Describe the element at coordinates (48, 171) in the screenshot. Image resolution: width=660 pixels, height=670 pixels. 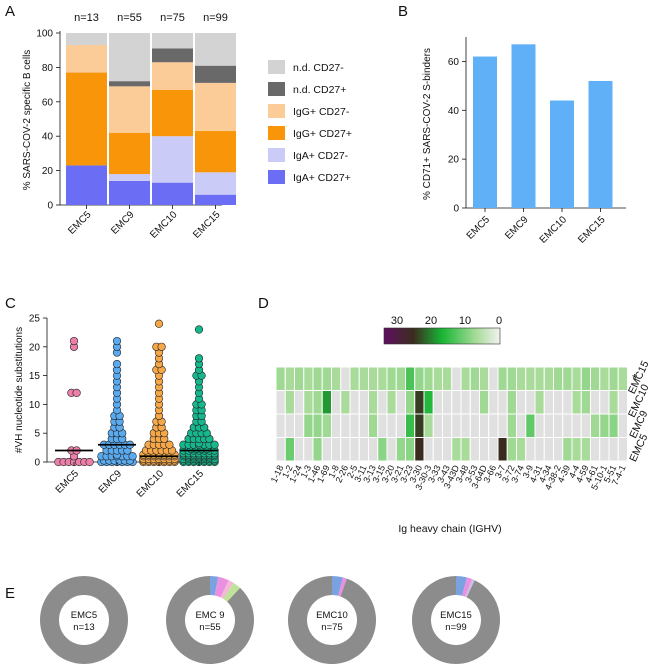
I see `panel-a-ytick-label: 20` at that location.